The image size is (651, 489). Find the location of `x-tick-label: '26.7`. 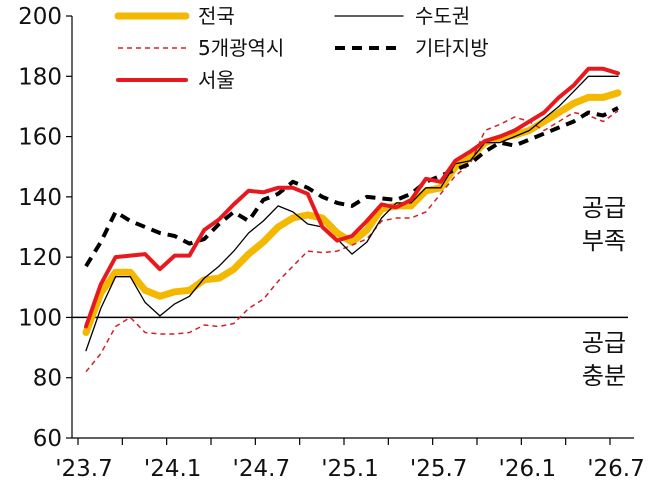

x-tick-label: '26.7 is located at coordinates (616, 469).